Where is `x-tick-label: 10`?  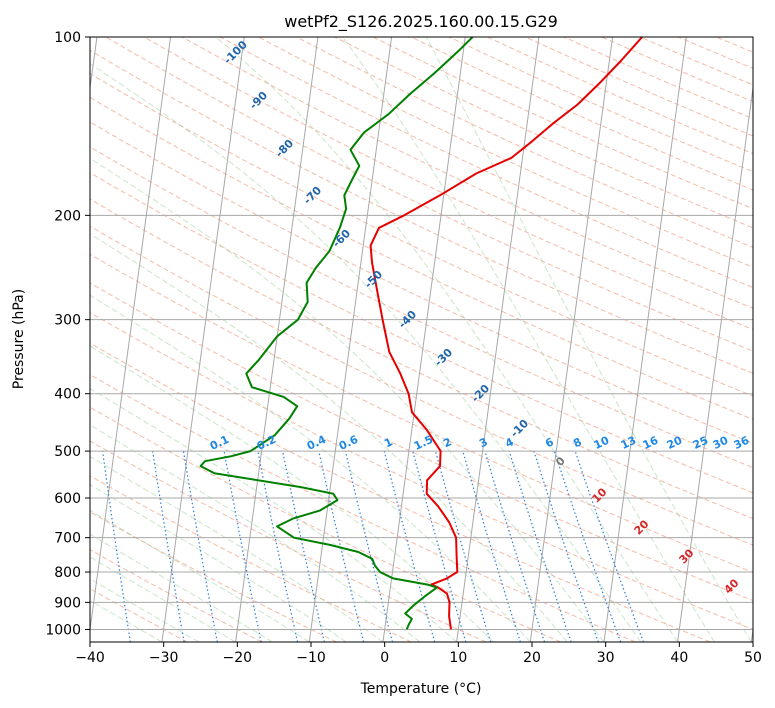 x-tick-label: 10 is located at coordinates (458, 658).